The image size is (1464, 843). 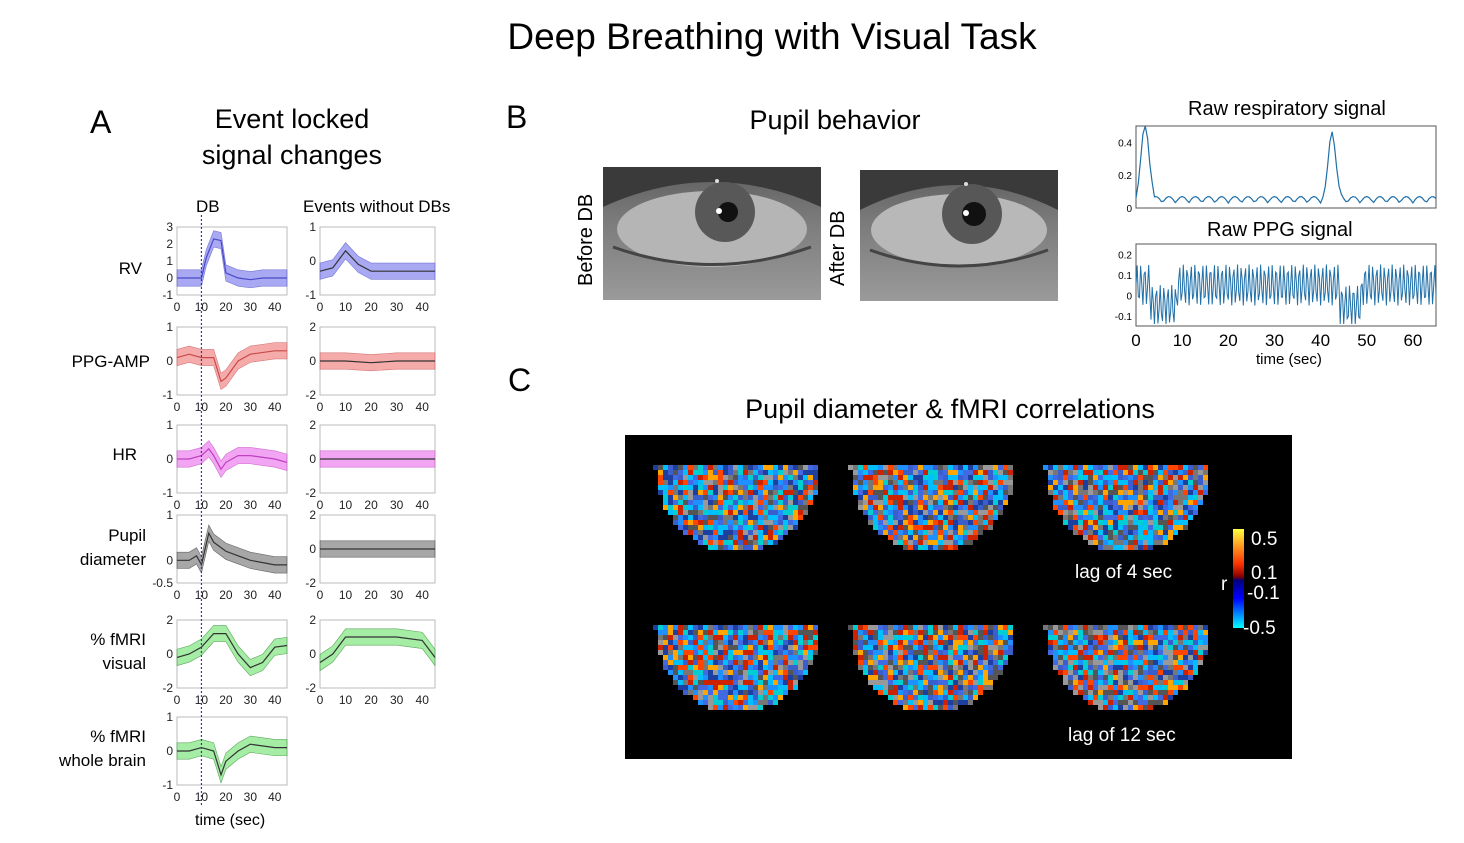 What do you see at coordinates (1264, 573) in the screenshot?
I see `colorbar-upper-mid-label: 0.1` at bounding box center [1264, 573].